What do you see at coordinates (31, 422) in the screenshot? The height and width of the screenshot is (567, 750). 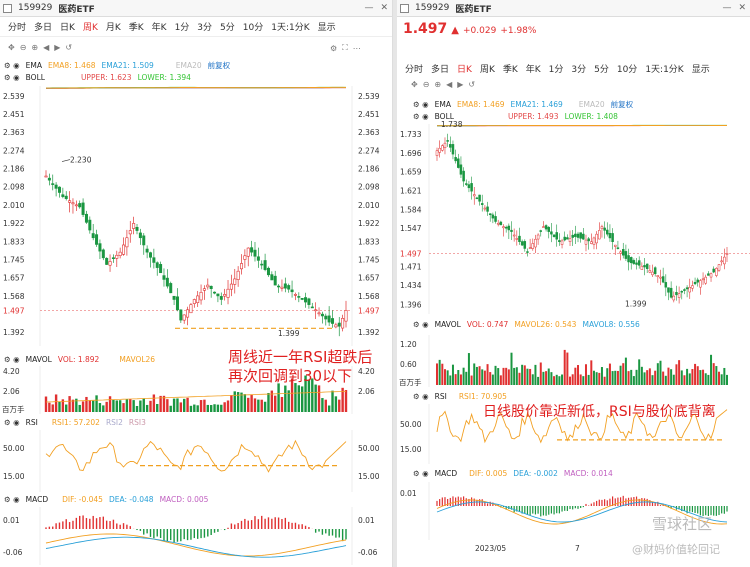 I see `rsi-label: RSI` at bounding box center [31, 422].